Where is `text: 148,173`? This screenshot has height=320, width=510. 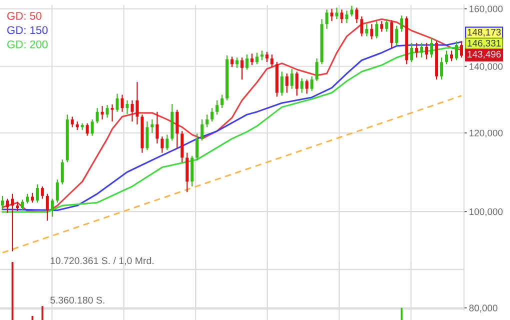
text: 148,173 is located at coordinates (484, 32).